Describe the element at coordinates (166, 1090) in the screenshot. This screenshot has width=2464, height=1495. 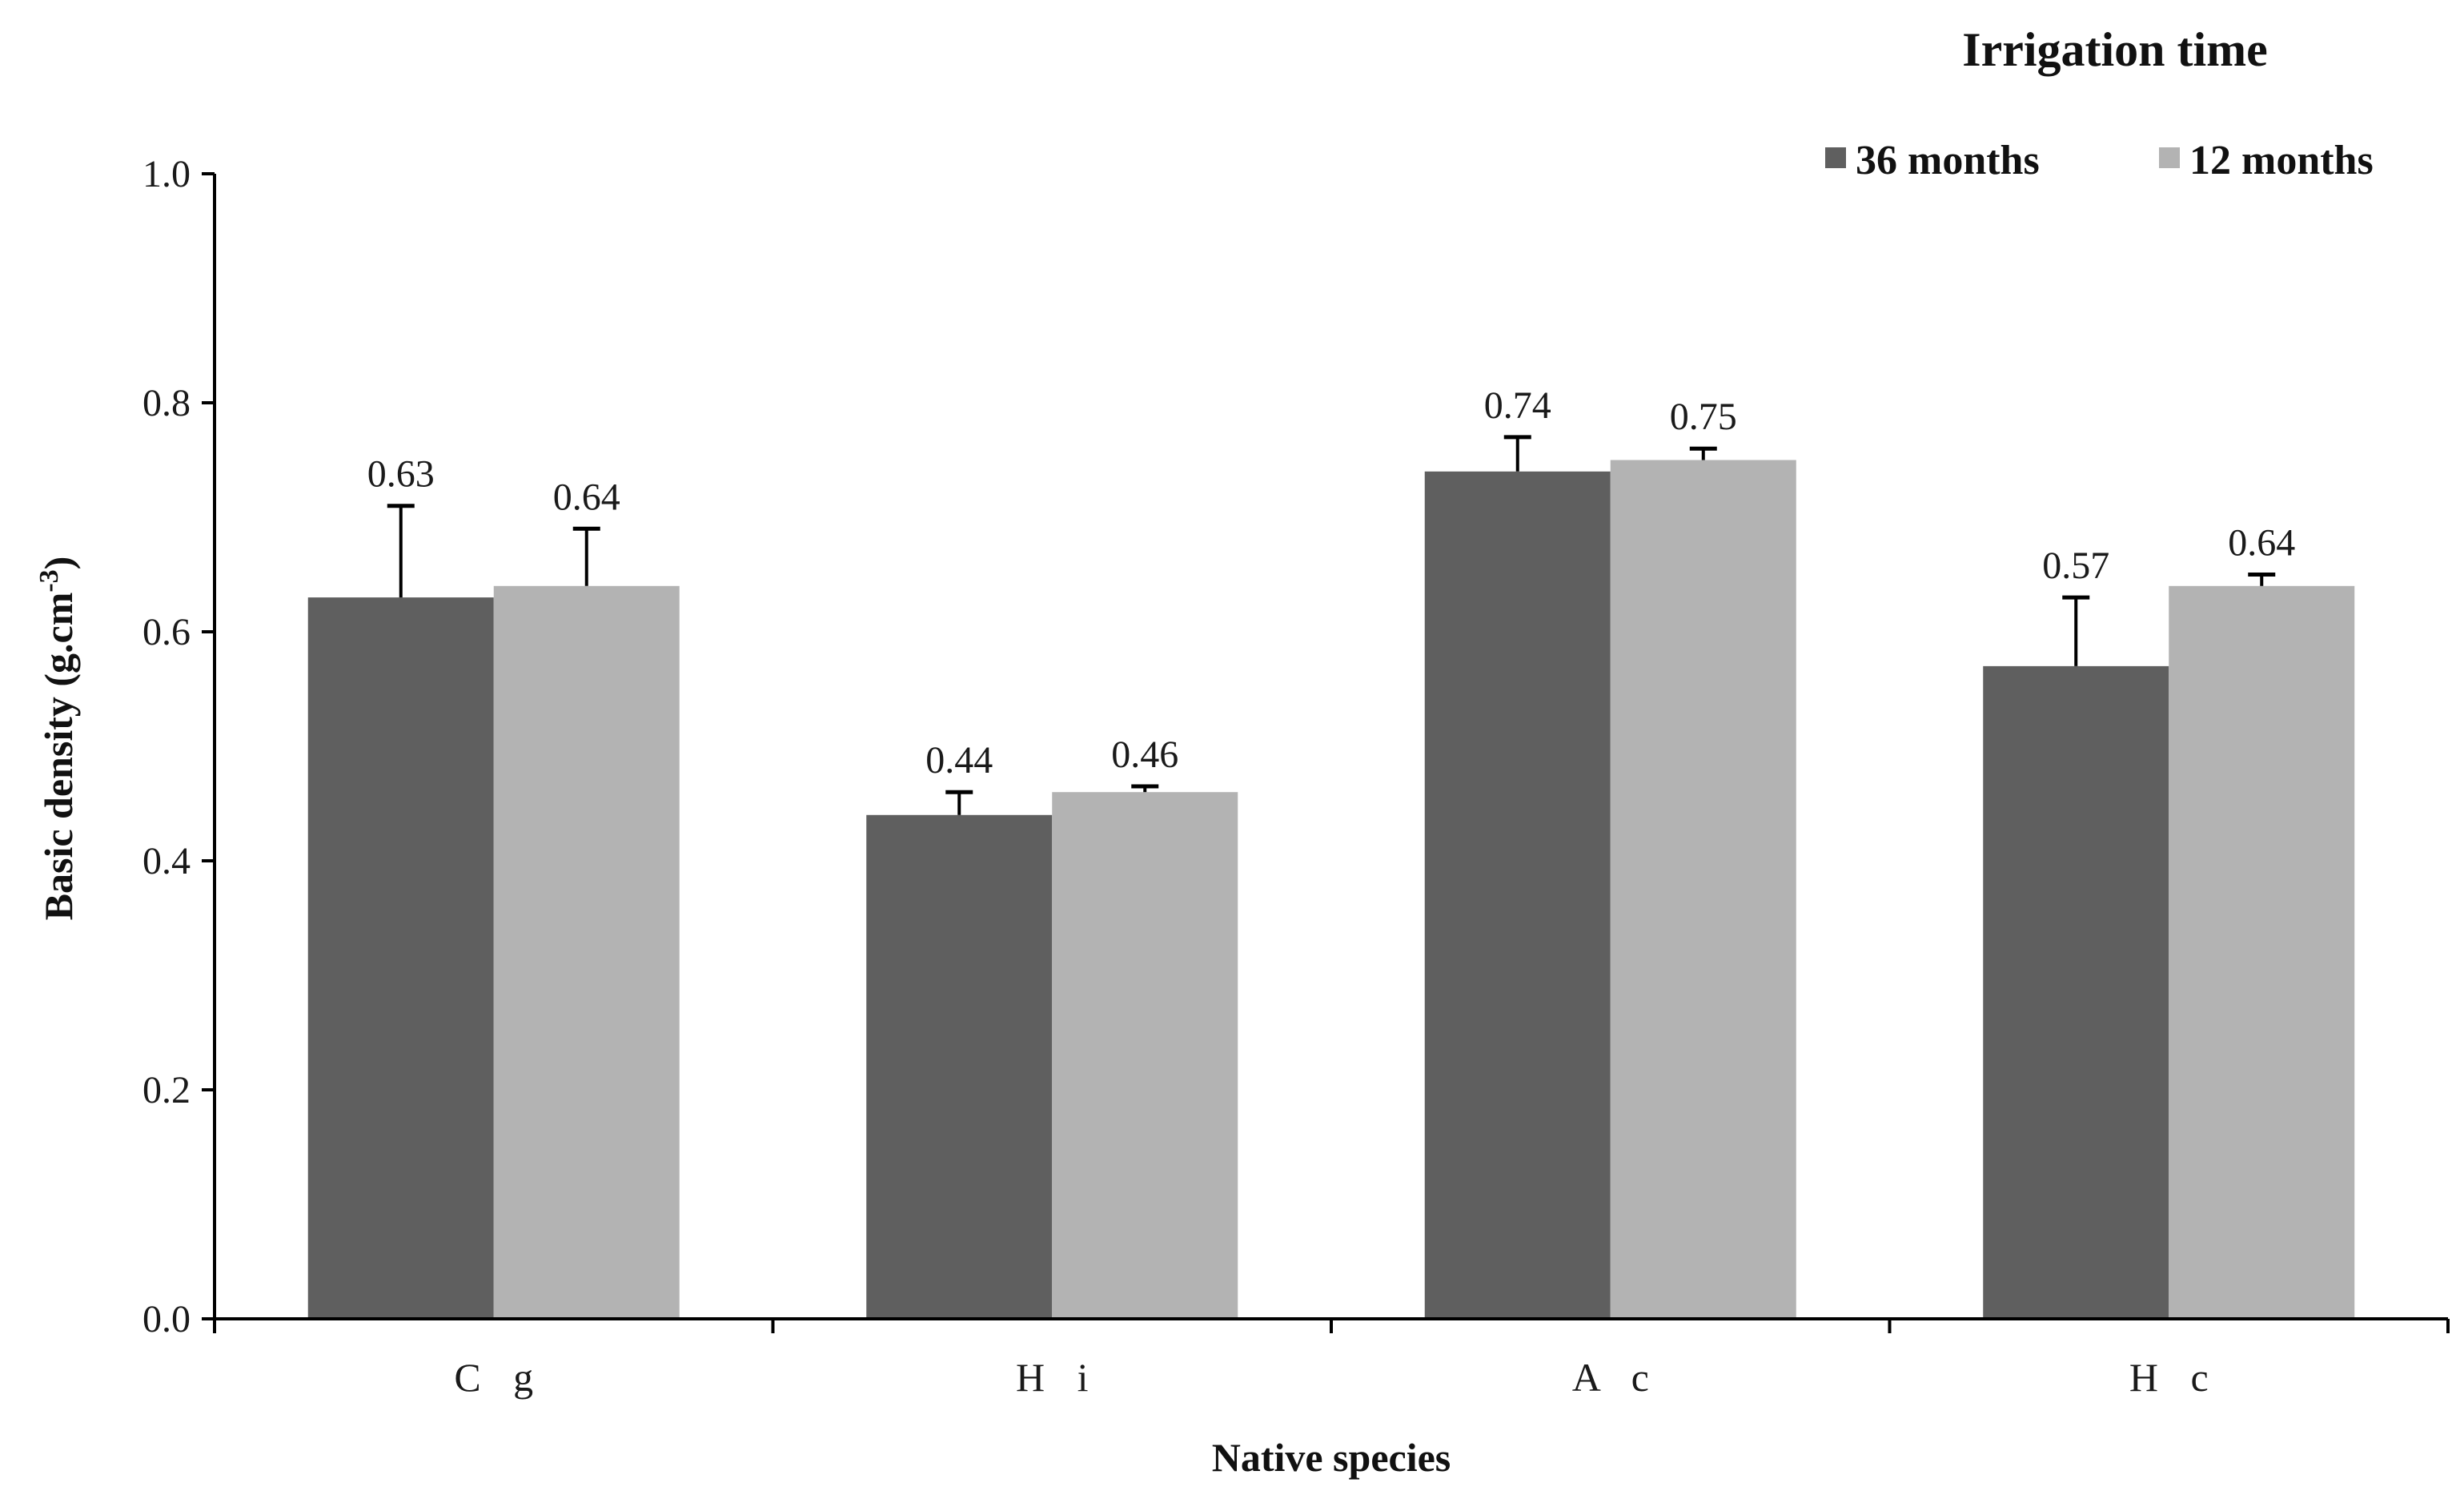
I see `y-tick-label: 0.2` at that location.